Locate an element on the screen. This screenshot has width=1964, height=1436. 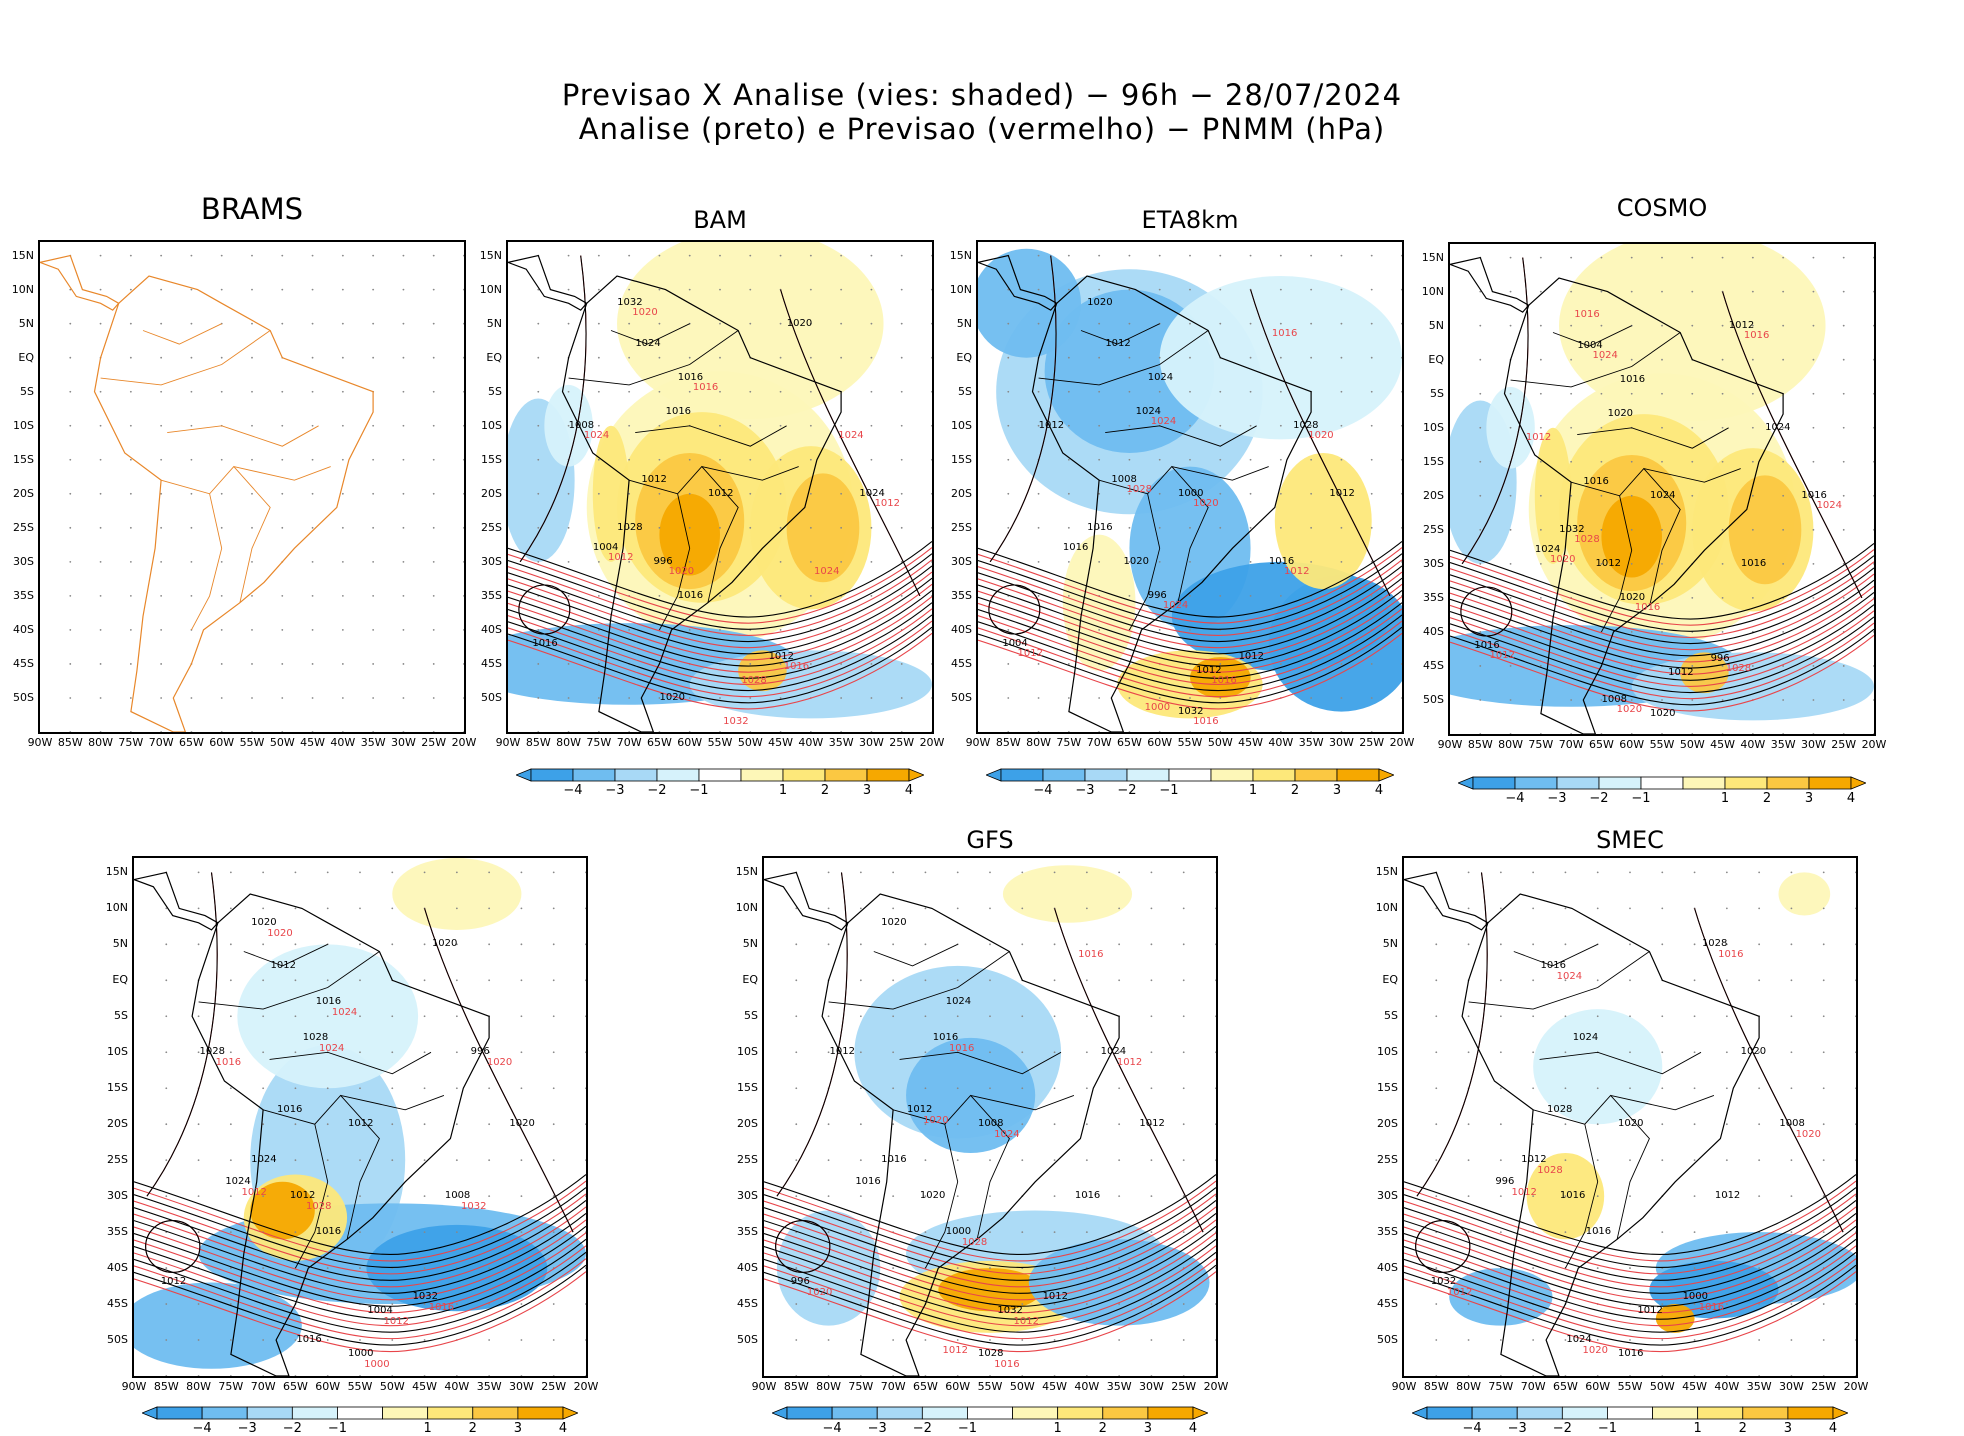
coastline-south-america is located at coordinates (970, 1134).